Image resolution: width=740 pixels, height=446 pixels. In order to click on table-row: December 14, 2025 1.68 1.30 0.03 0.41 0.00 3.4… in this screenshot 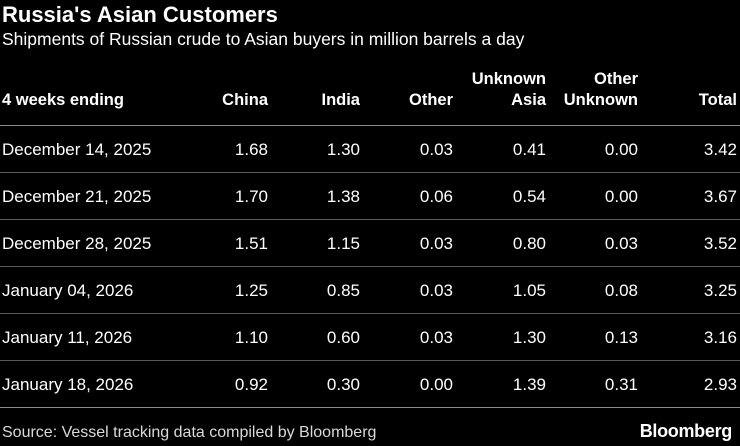, I will do `click(370, 149)`.